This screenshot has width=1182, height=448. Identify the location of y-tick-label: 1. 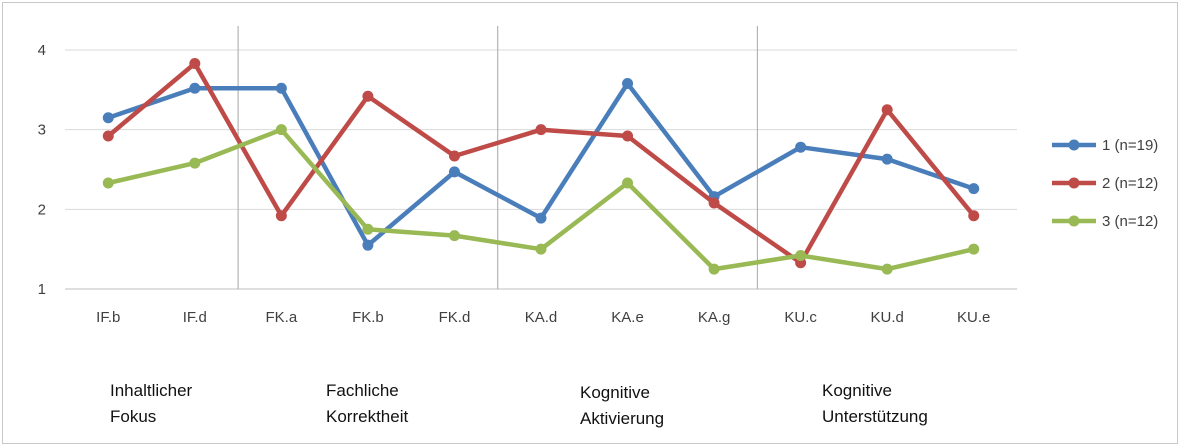
(42, 289).